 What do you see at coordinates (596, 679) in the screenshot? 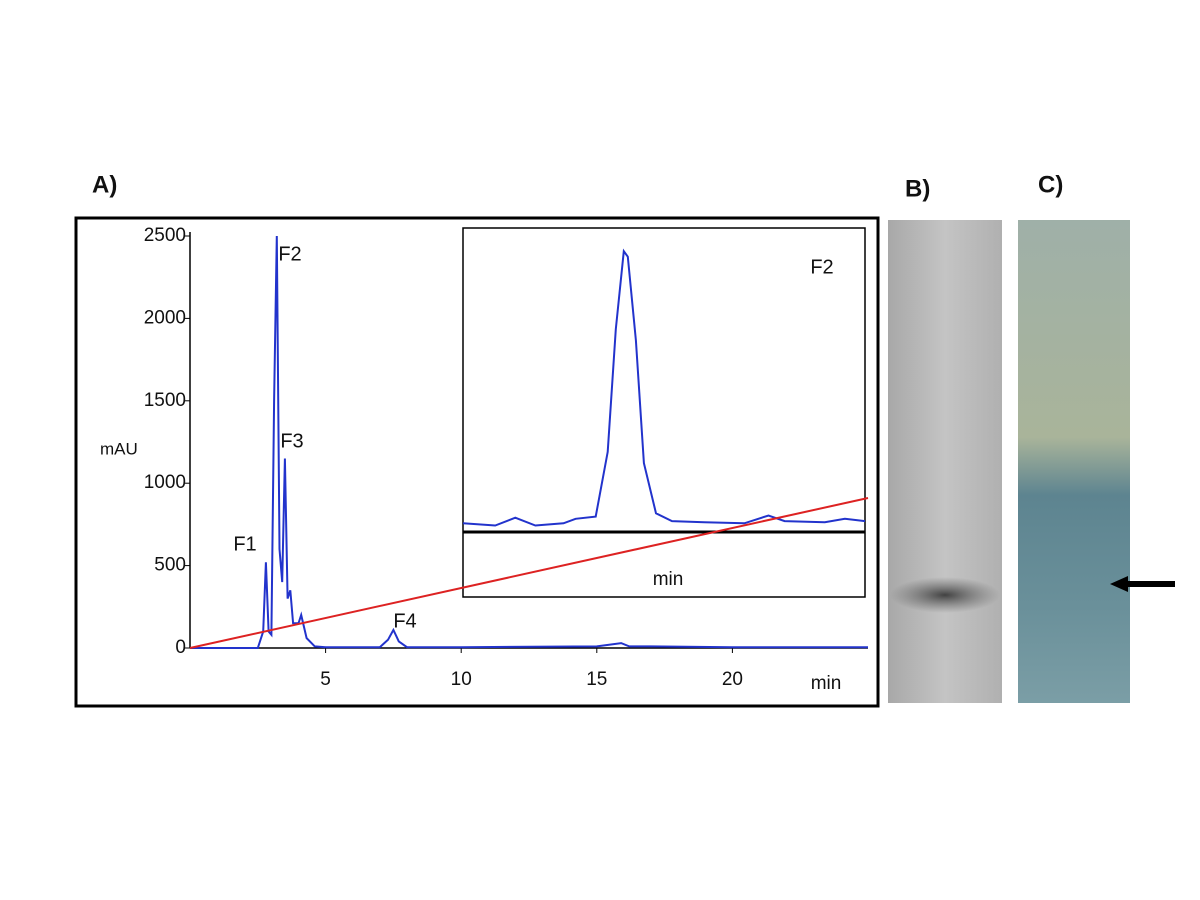
I see `x-tick-label: 15` at bounding box center [596, 679].